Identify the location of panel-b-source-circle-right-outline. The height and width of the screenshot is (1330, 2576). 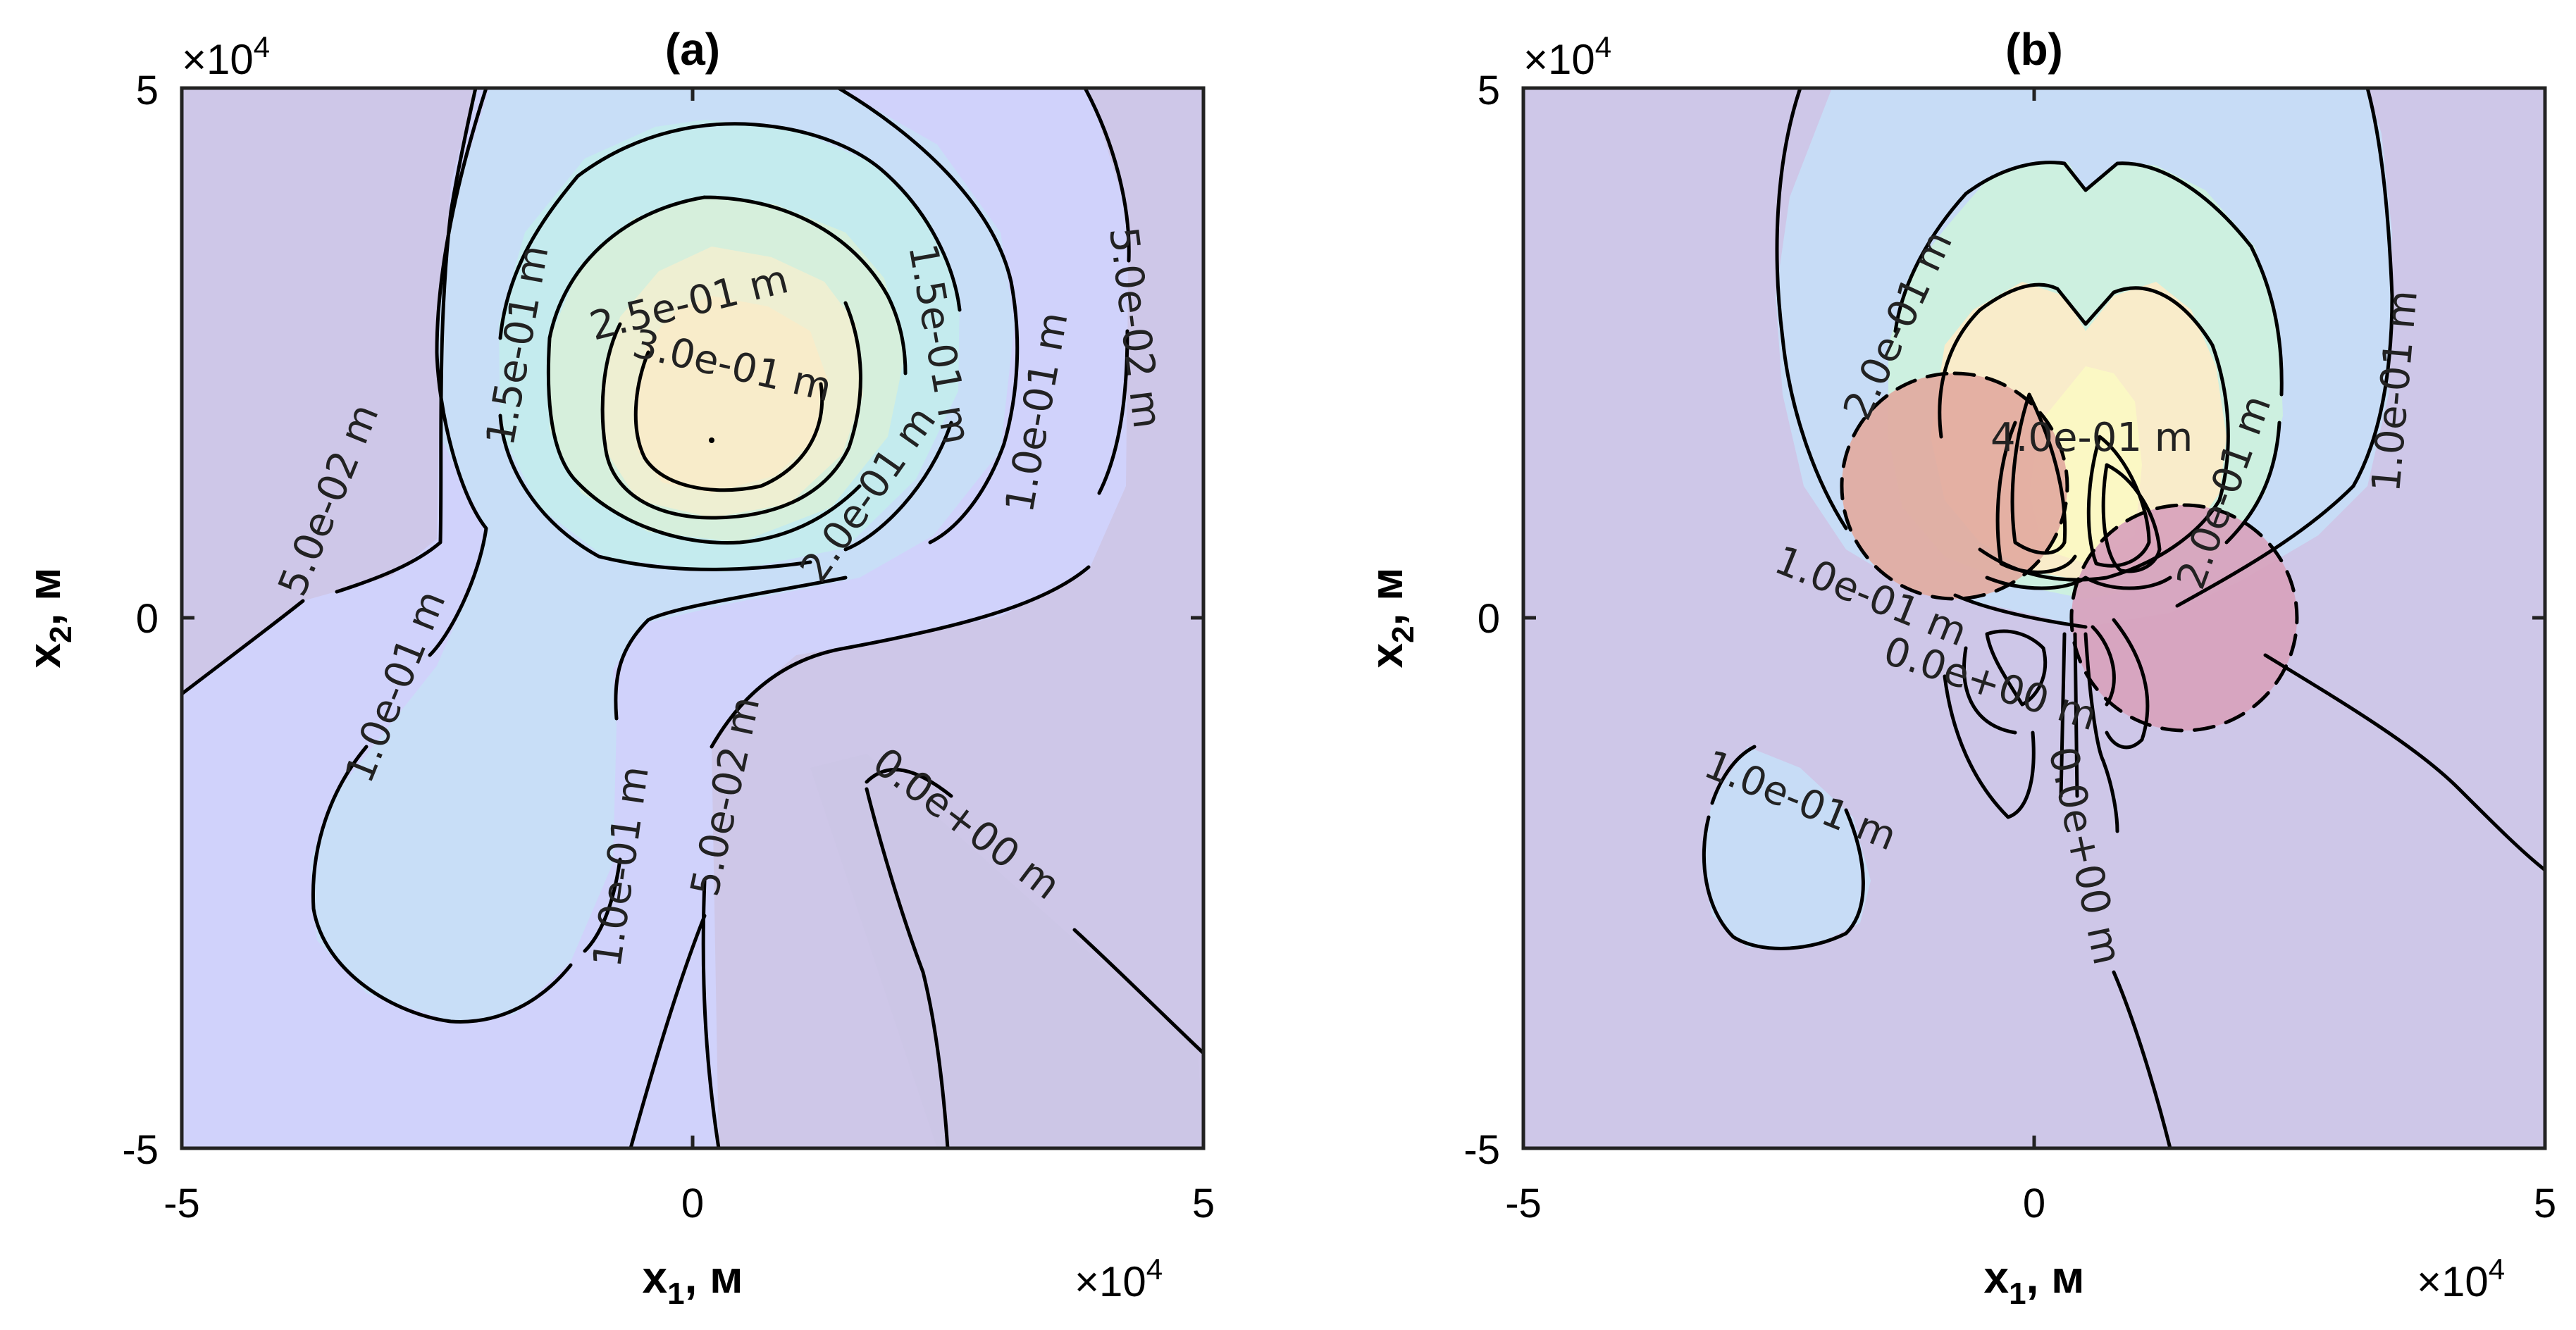
(2184, 618).